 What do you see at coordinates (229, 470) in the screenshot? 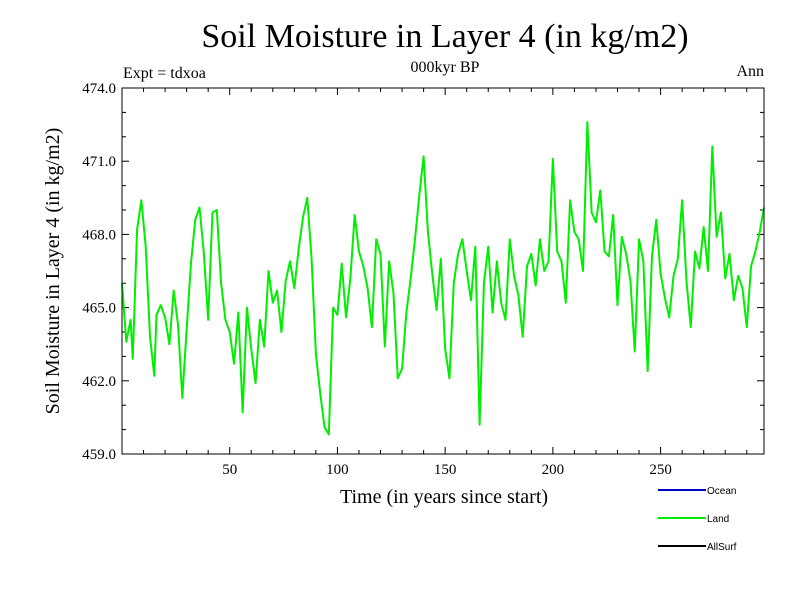
I see `x-tick-label: 50` at bounding box center [229, 470].